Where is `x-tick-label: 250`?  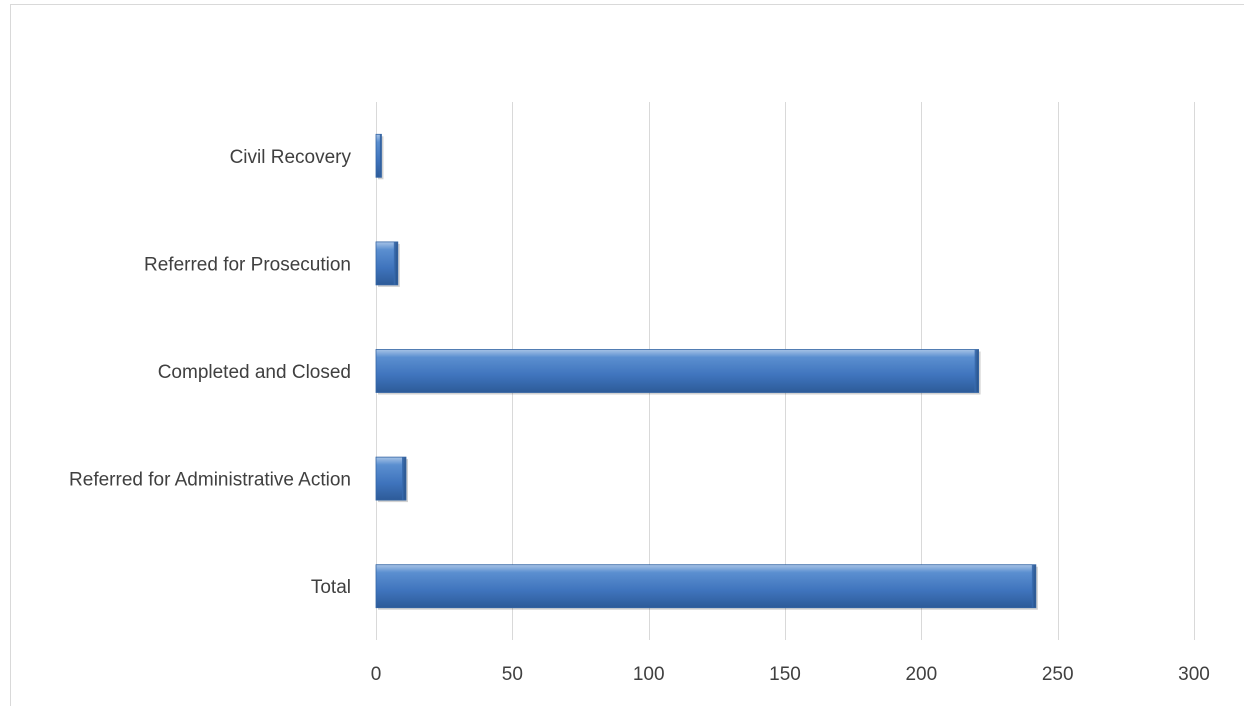 x-tick-label: 250 is located at coordinates (1058, 674).